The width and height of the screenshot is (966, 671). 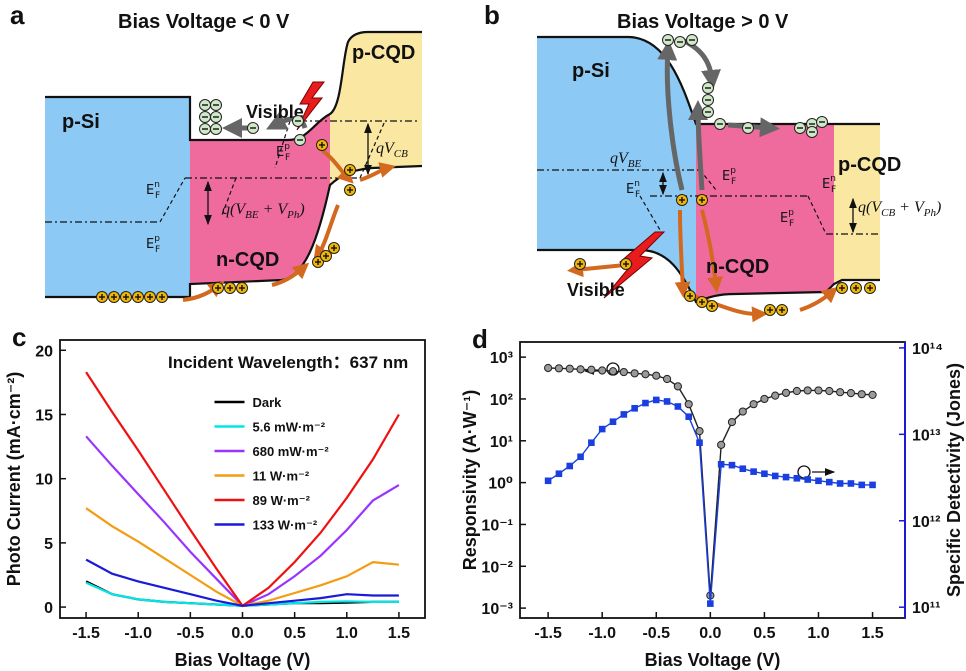 What do you see at coordinates (872, 633) in the screenshot?
I see `x-tick-label: 1.5` at bounding box center [872, 633].